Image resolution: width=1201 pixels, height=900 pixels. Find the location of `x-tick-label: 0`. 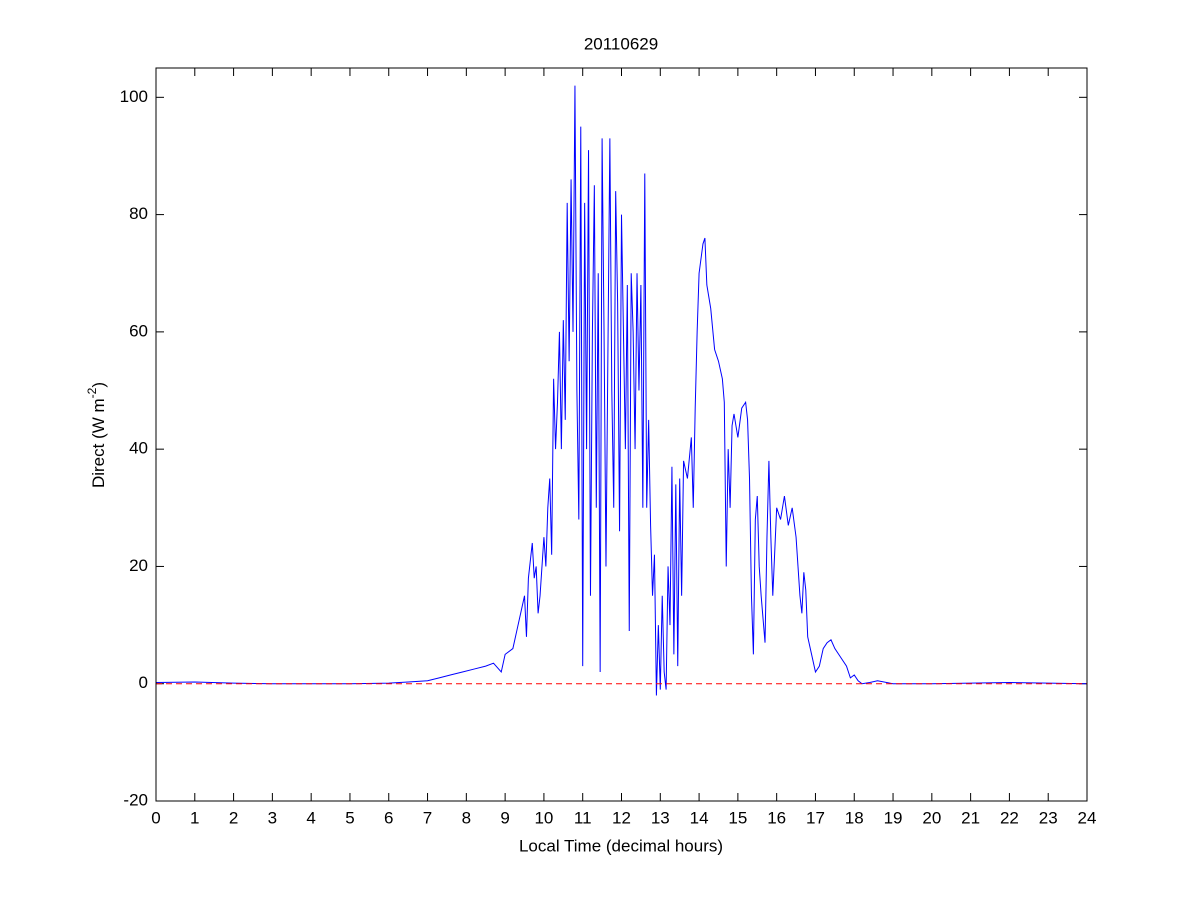

x-tick-label: 0 is located at coordinates (155, 817).